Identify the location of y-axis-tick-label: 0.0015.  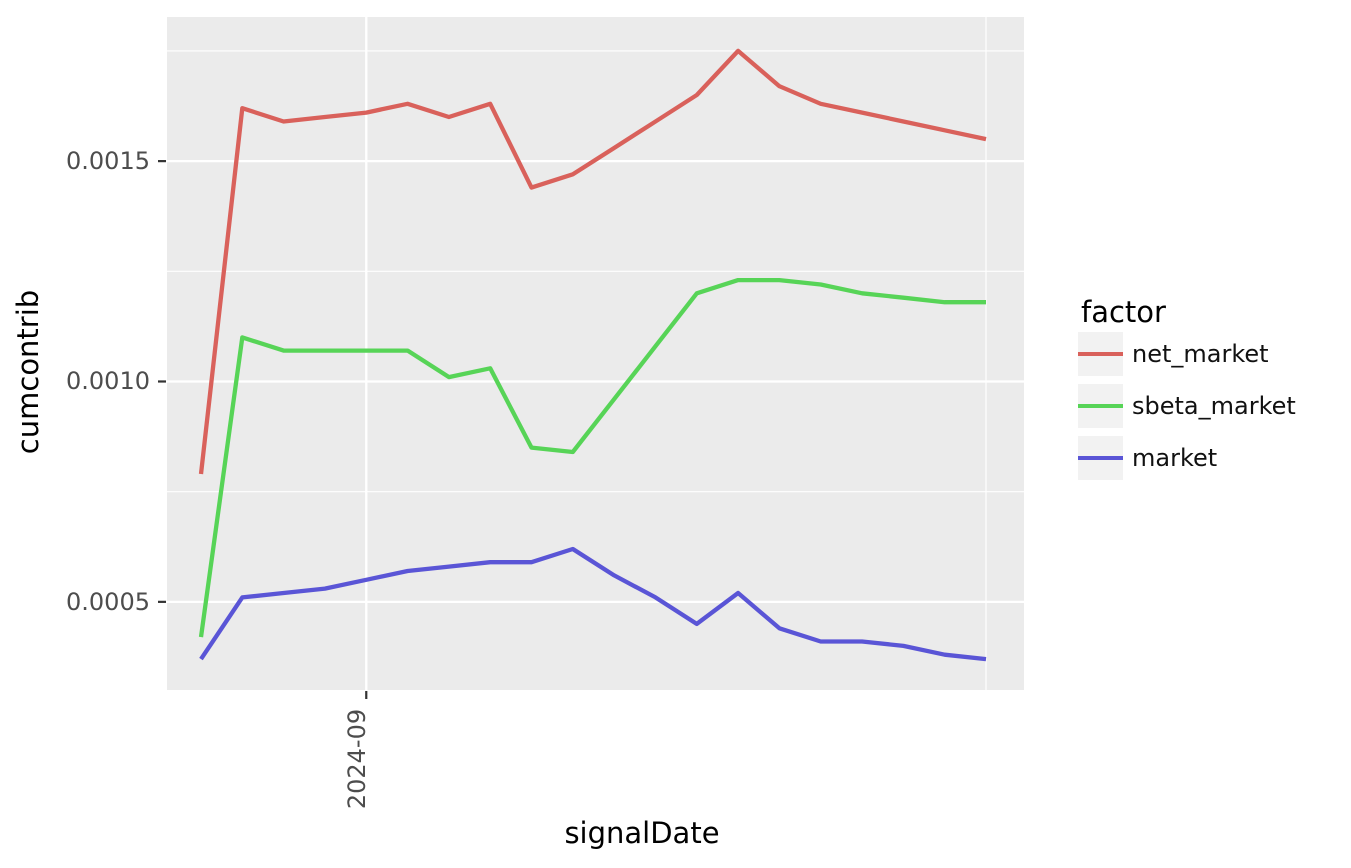
(108, 161).